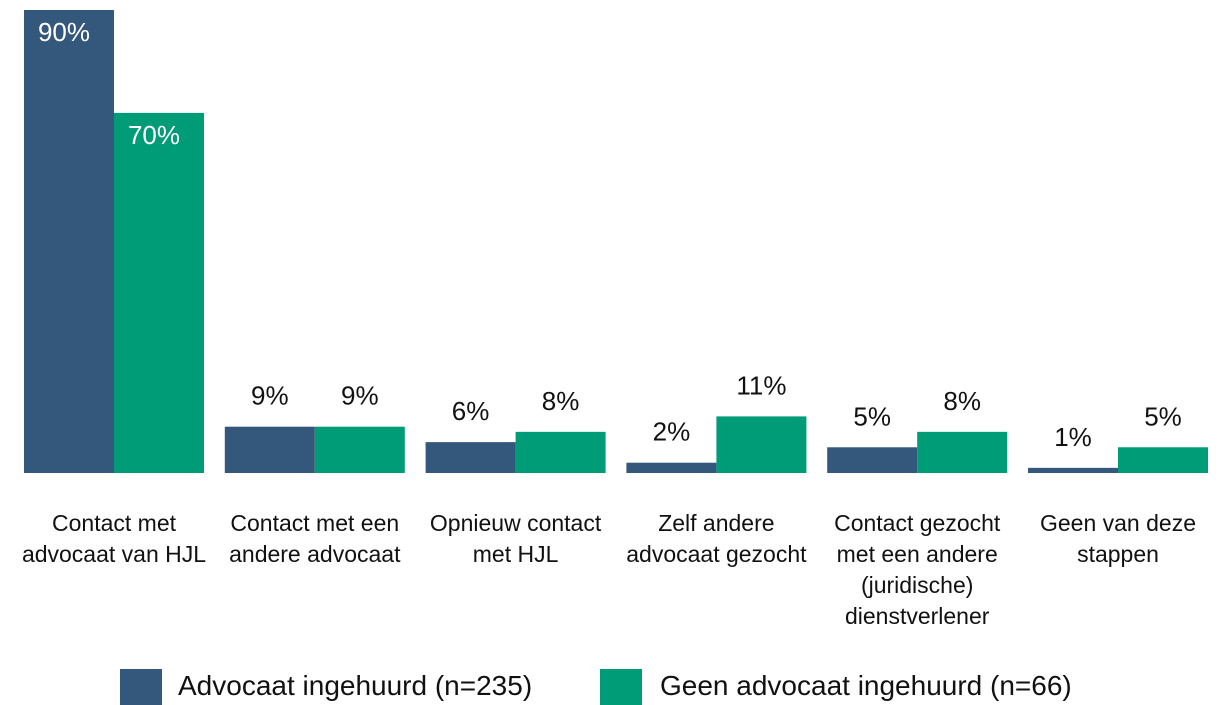 The image size is (1223, 705). Describe the element at coordinates (1117, 538) in the screenshot. I see `x-tick-label: Geen van deze stappen` at that location.